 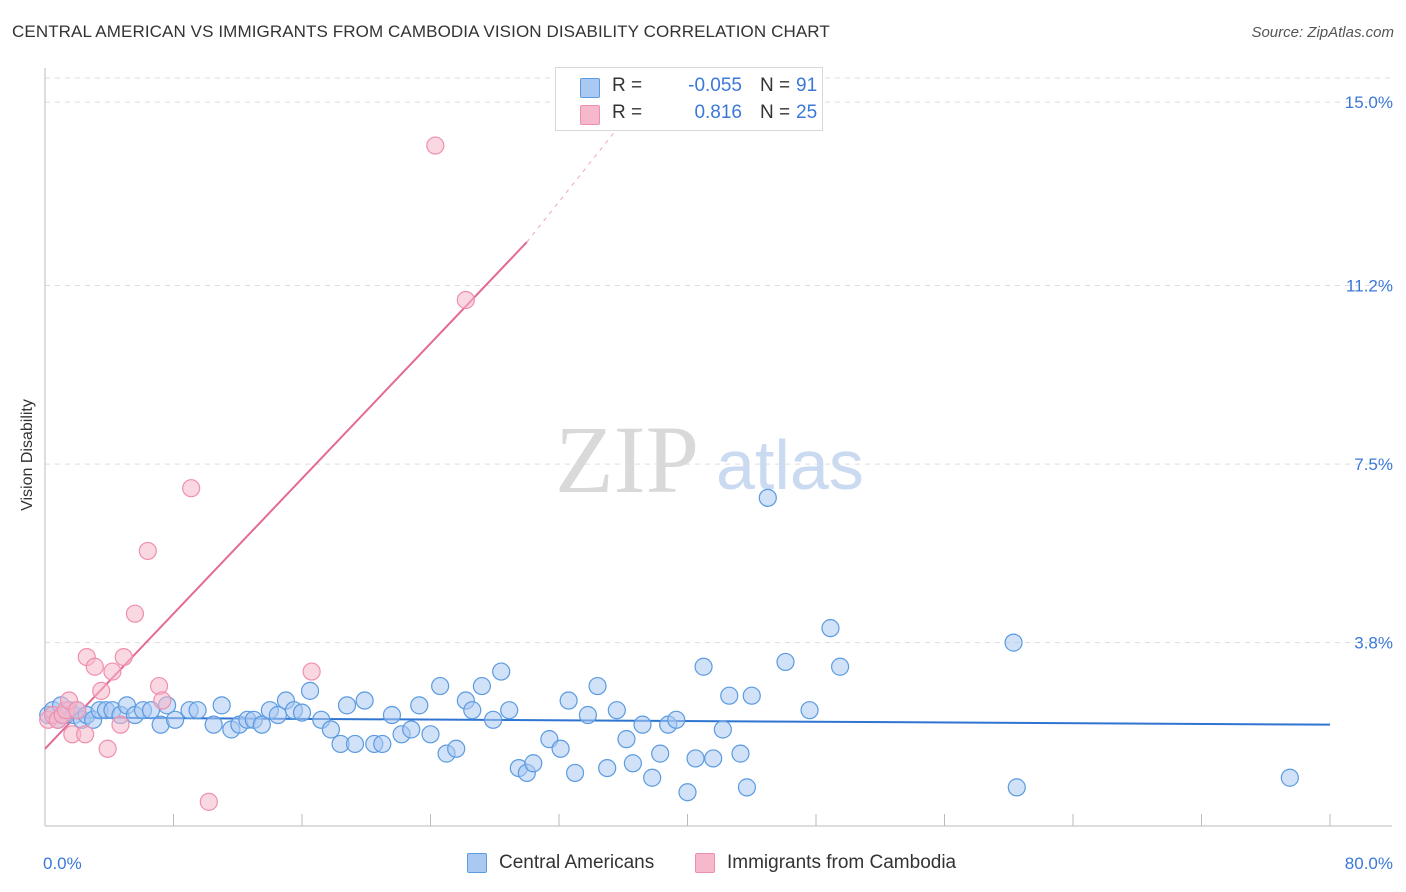 I want to click on legend-n-value: 91, so click(x=807, y=85).